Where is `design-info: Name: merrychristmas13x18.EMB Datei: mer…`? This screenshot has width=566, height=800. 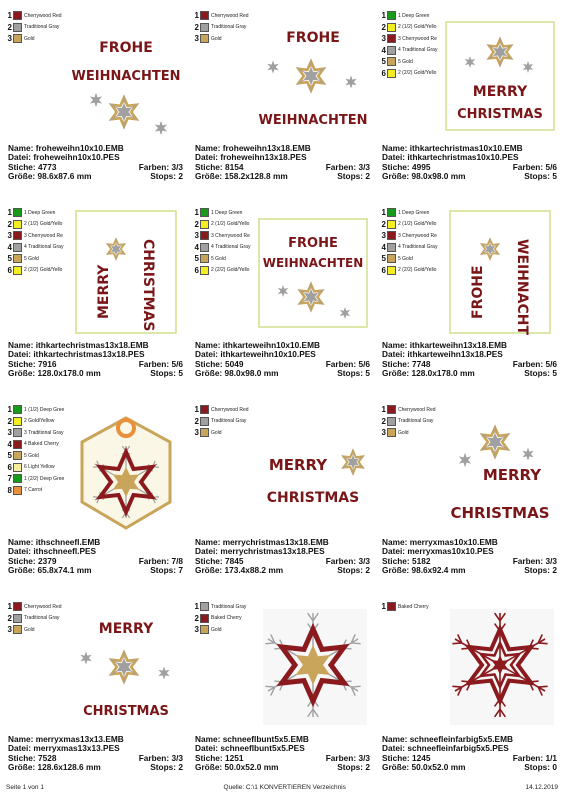
design-info: Name: merrychristmas13x18.EMB Datei: mer… is located at coordinates (282, 556).